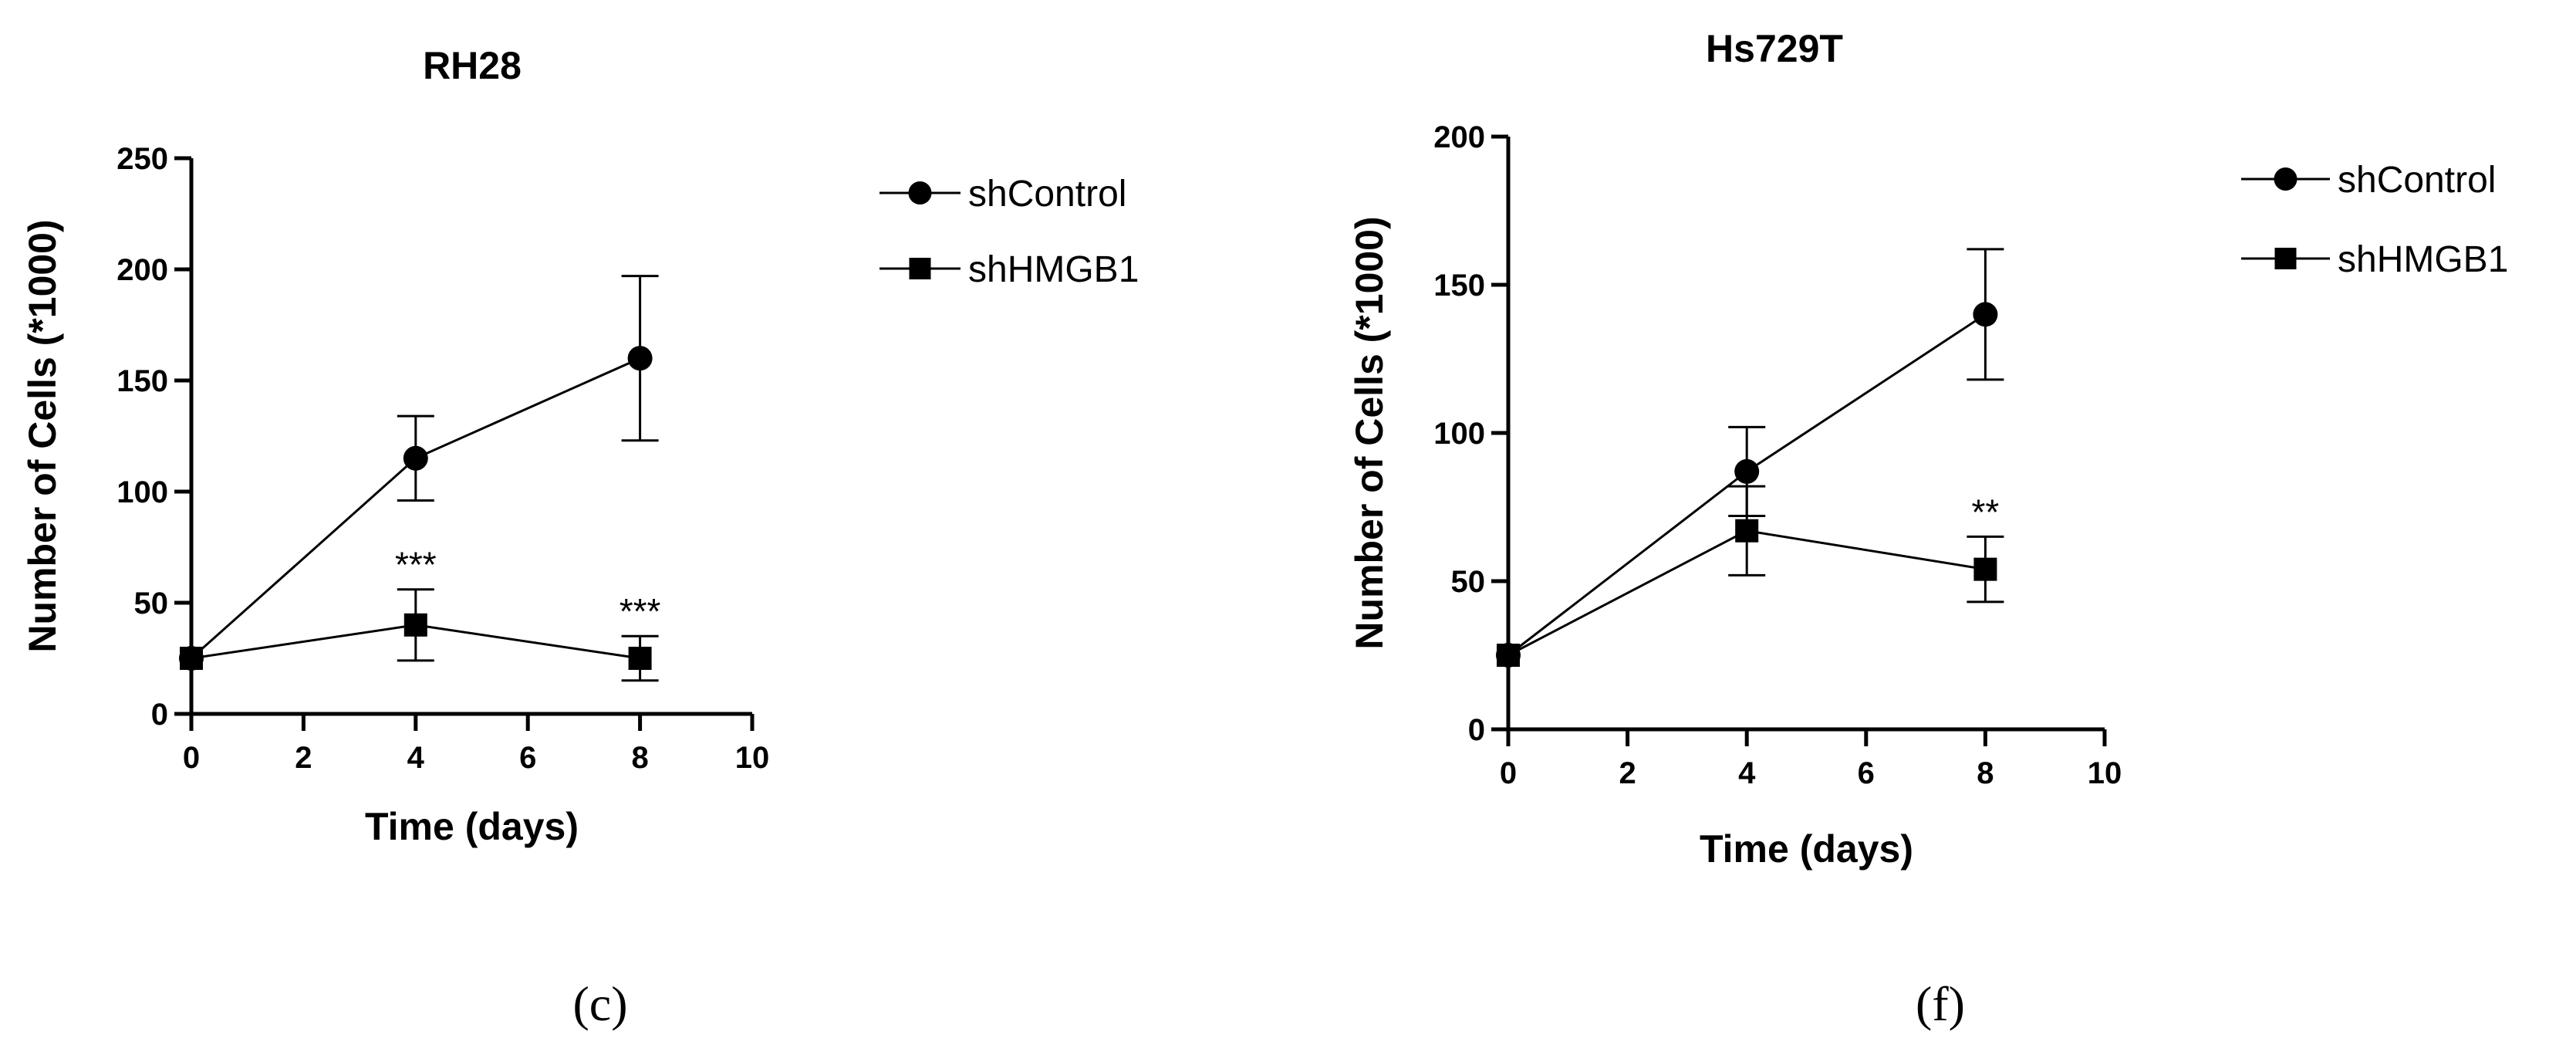 Image resolution: width=2576 pixels, height=1055 pixels. Describe the element at coordinates (1941, 1003) in the screenshot. I see `panel-label: (f)` at that location.